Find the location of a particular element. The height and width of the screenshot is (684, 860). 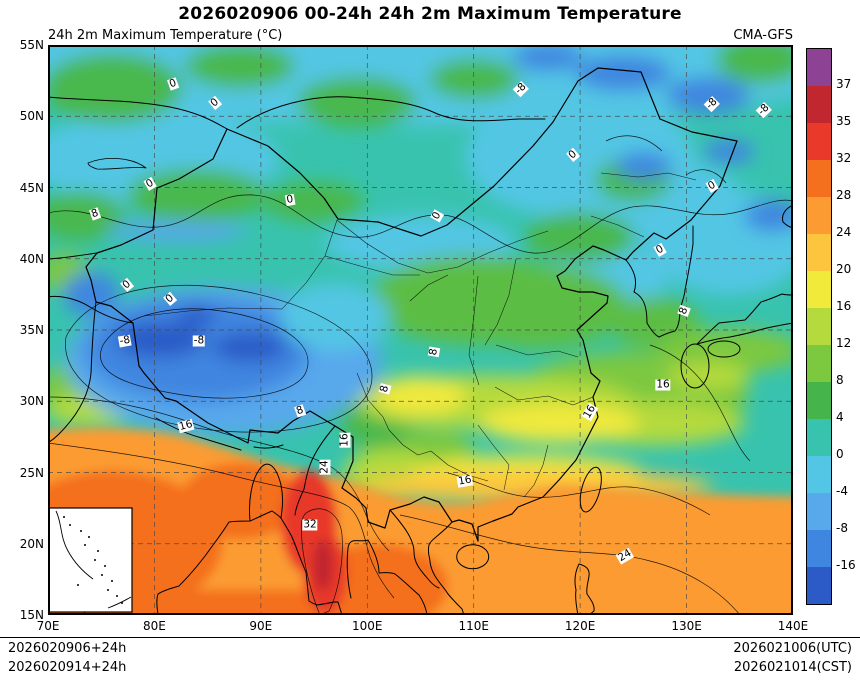

field-subtitle: 24h 2m Maximum Temperature (°C) is located at coordinates (165, 35).